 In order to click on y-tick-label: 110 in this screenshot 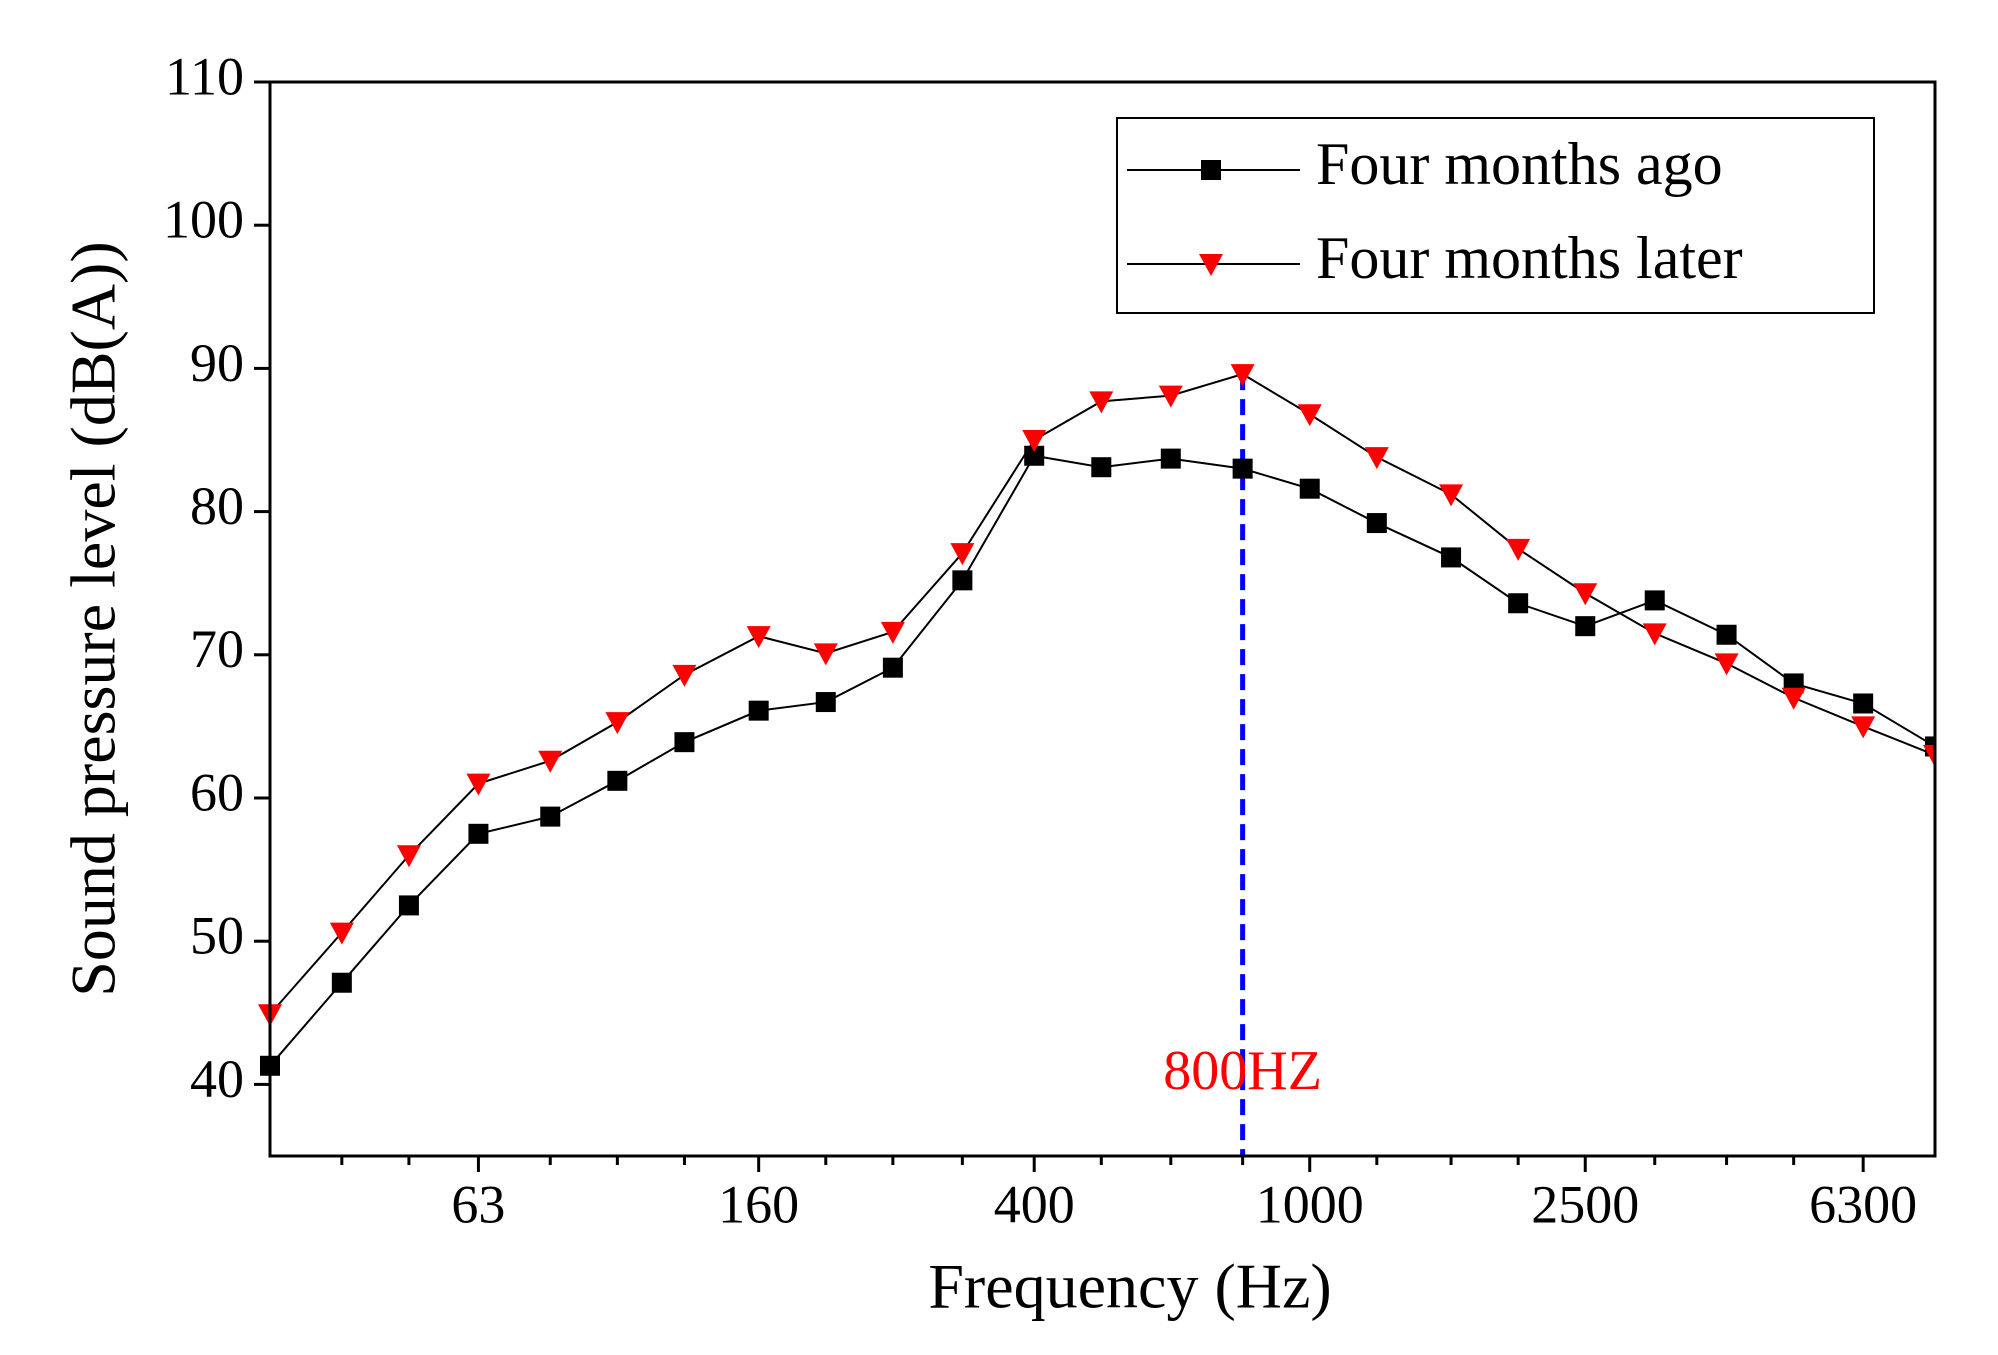, I will do `click(204, 76)`.